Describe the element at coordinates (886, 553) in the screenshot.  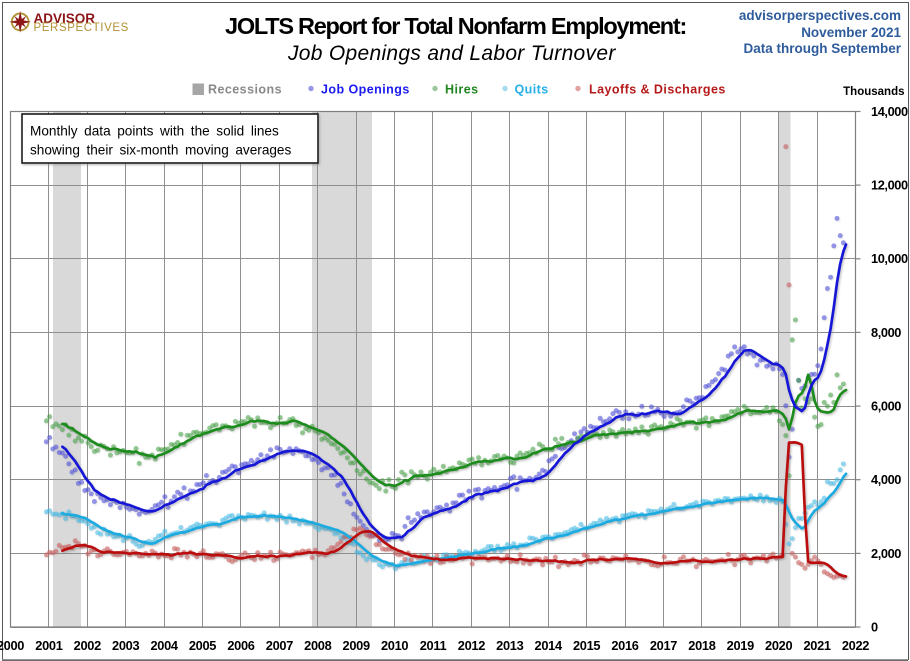
I see `svg-text: 2,000` at that location.